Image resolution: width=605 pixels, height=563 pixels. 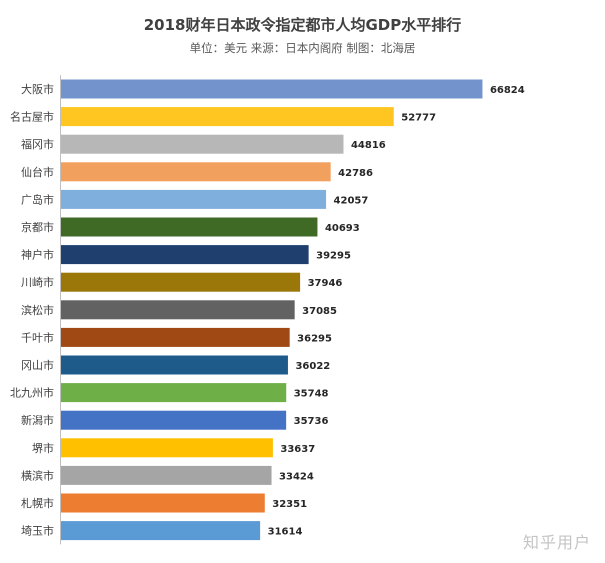 I want to click on category-label-1: 名古屋市, so click(x=32, y=117).